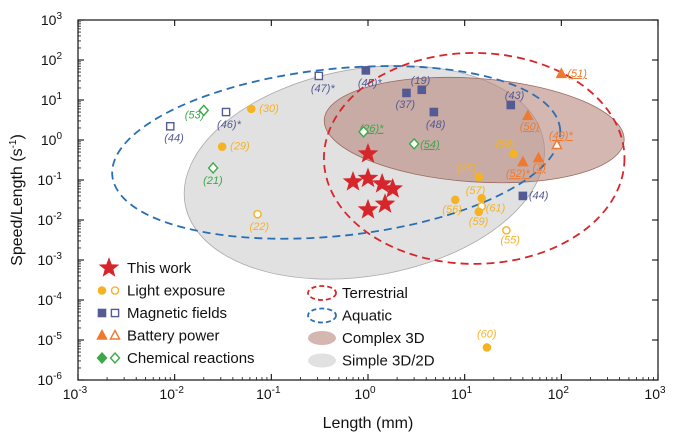  What do you see at coordinates (405, 105) in the screenshot?
I see `magnetic-fields-point-label: (37)` at bounding box center [405, 105].